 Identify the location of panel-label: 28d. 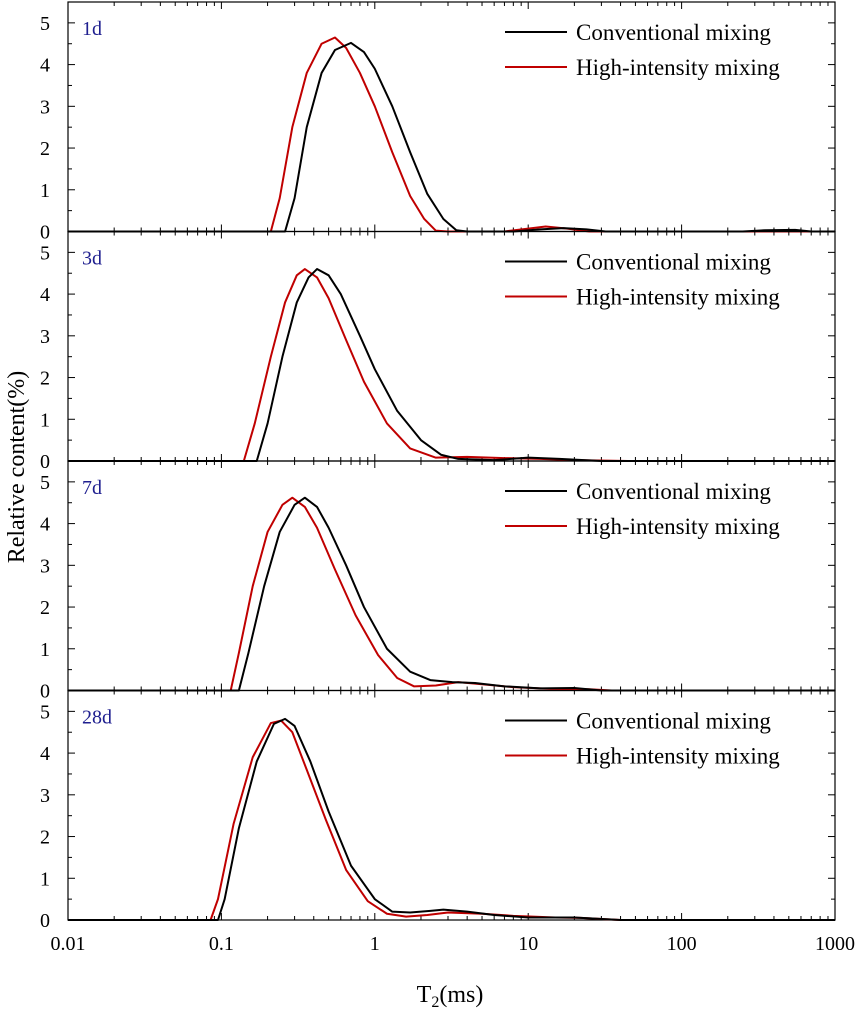
(97, 718).